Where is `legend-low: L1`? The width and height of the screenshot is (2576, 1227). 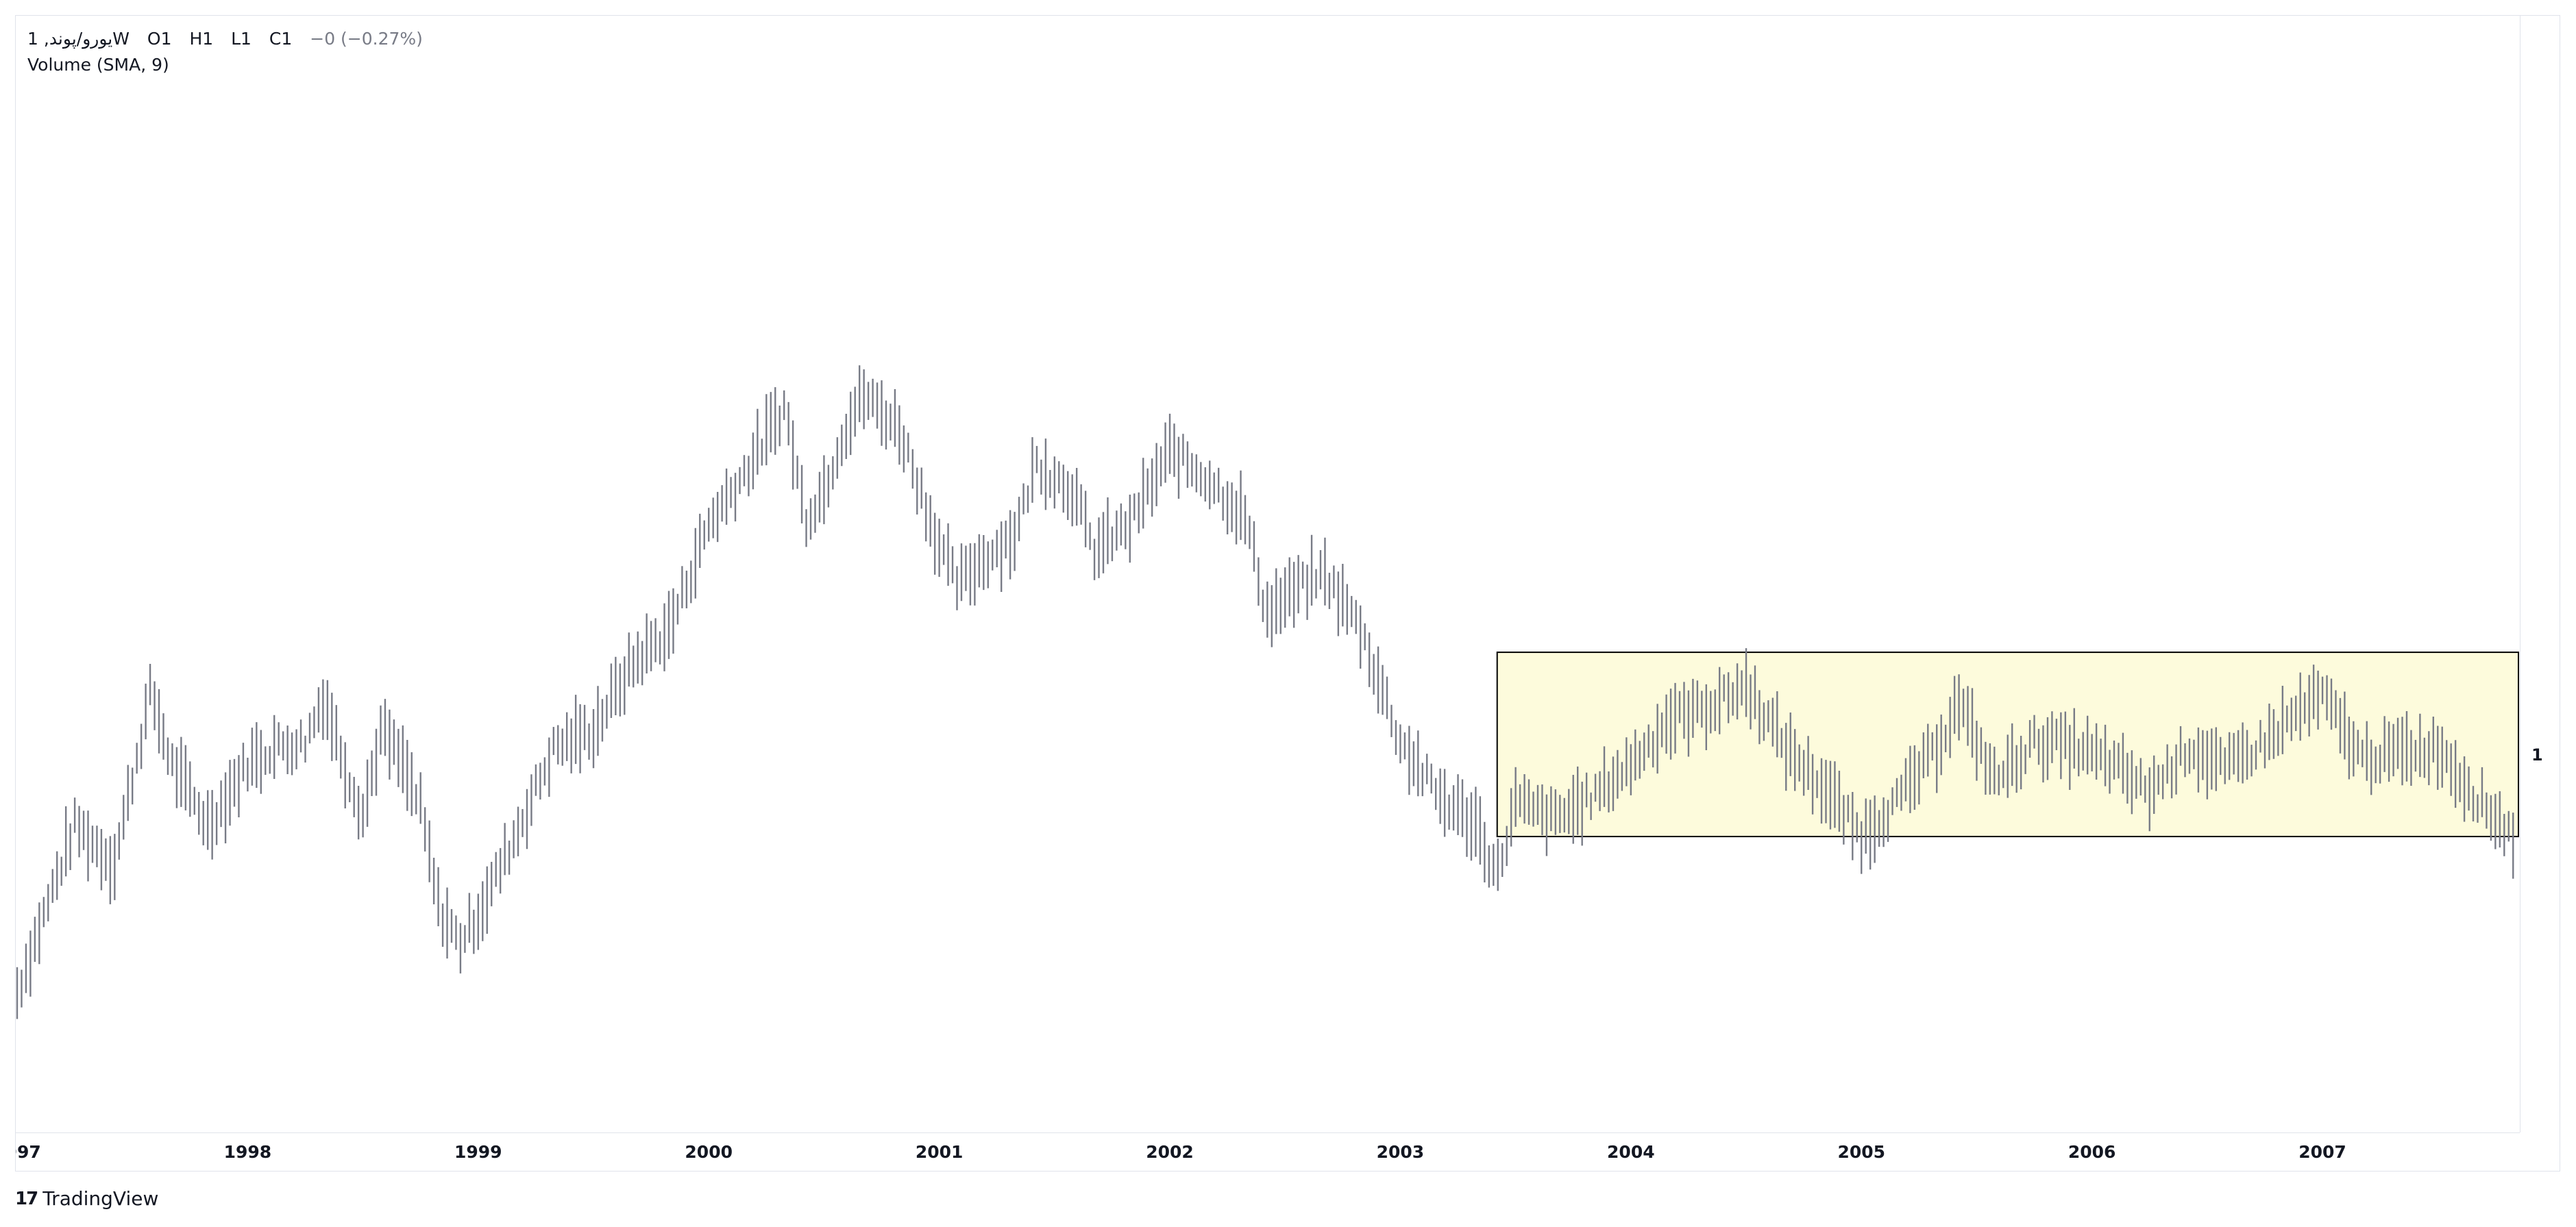 legend-low: L1 is located at coordinates (242, 39).